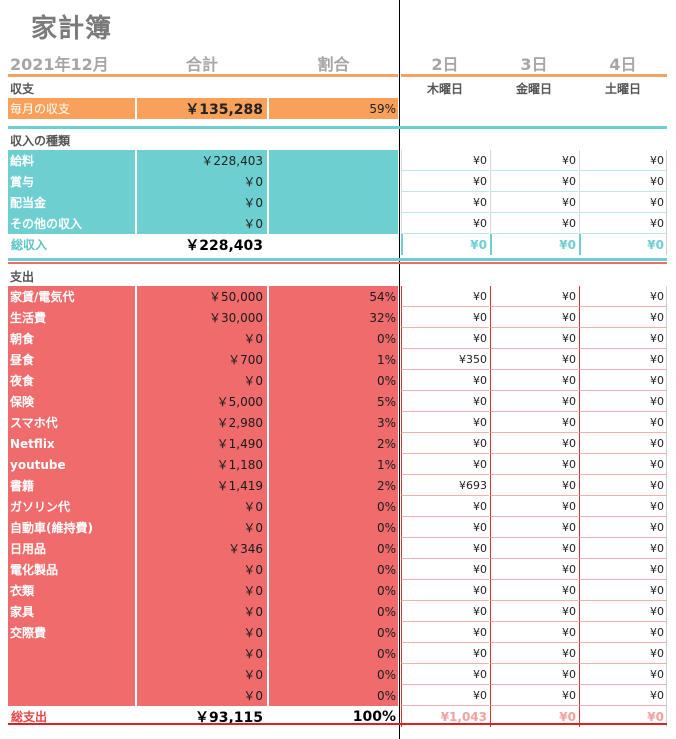 The width and height of the screenshot is (676, 739). Describe the element at coordinates (202, 296) in the screenshot. I see `expense-total: ￥50,000` at that location.